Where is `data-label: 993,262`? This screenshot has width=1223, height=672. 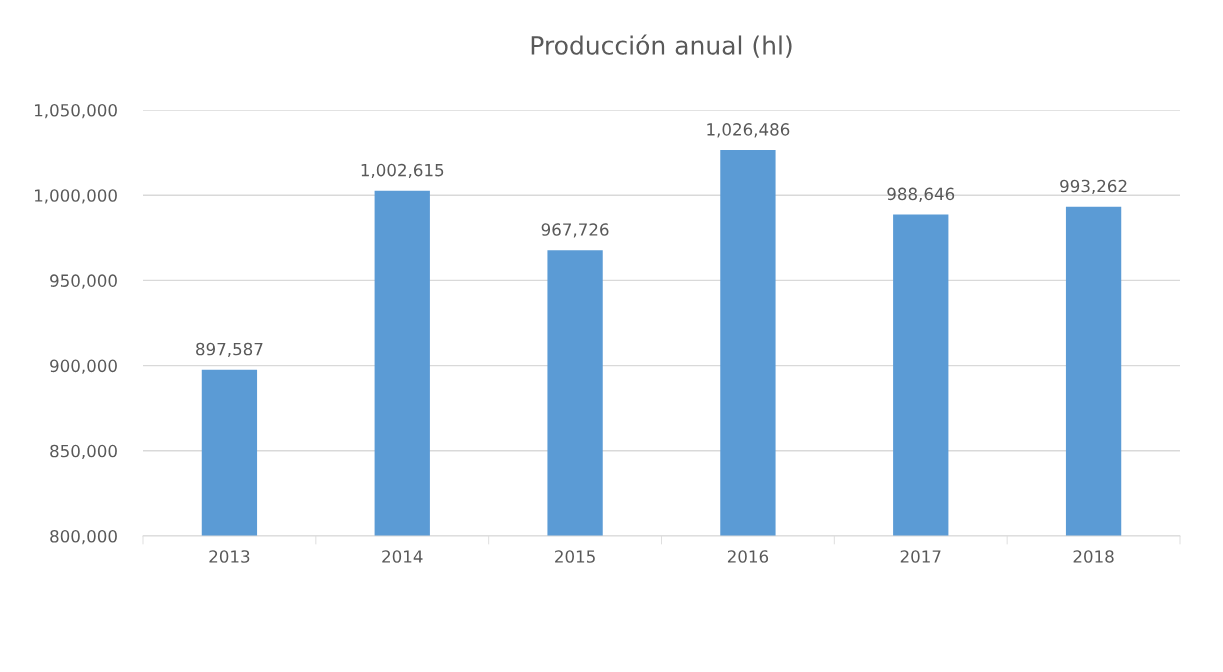
data-label: 993,262 is located at coordinates (1093, 187).